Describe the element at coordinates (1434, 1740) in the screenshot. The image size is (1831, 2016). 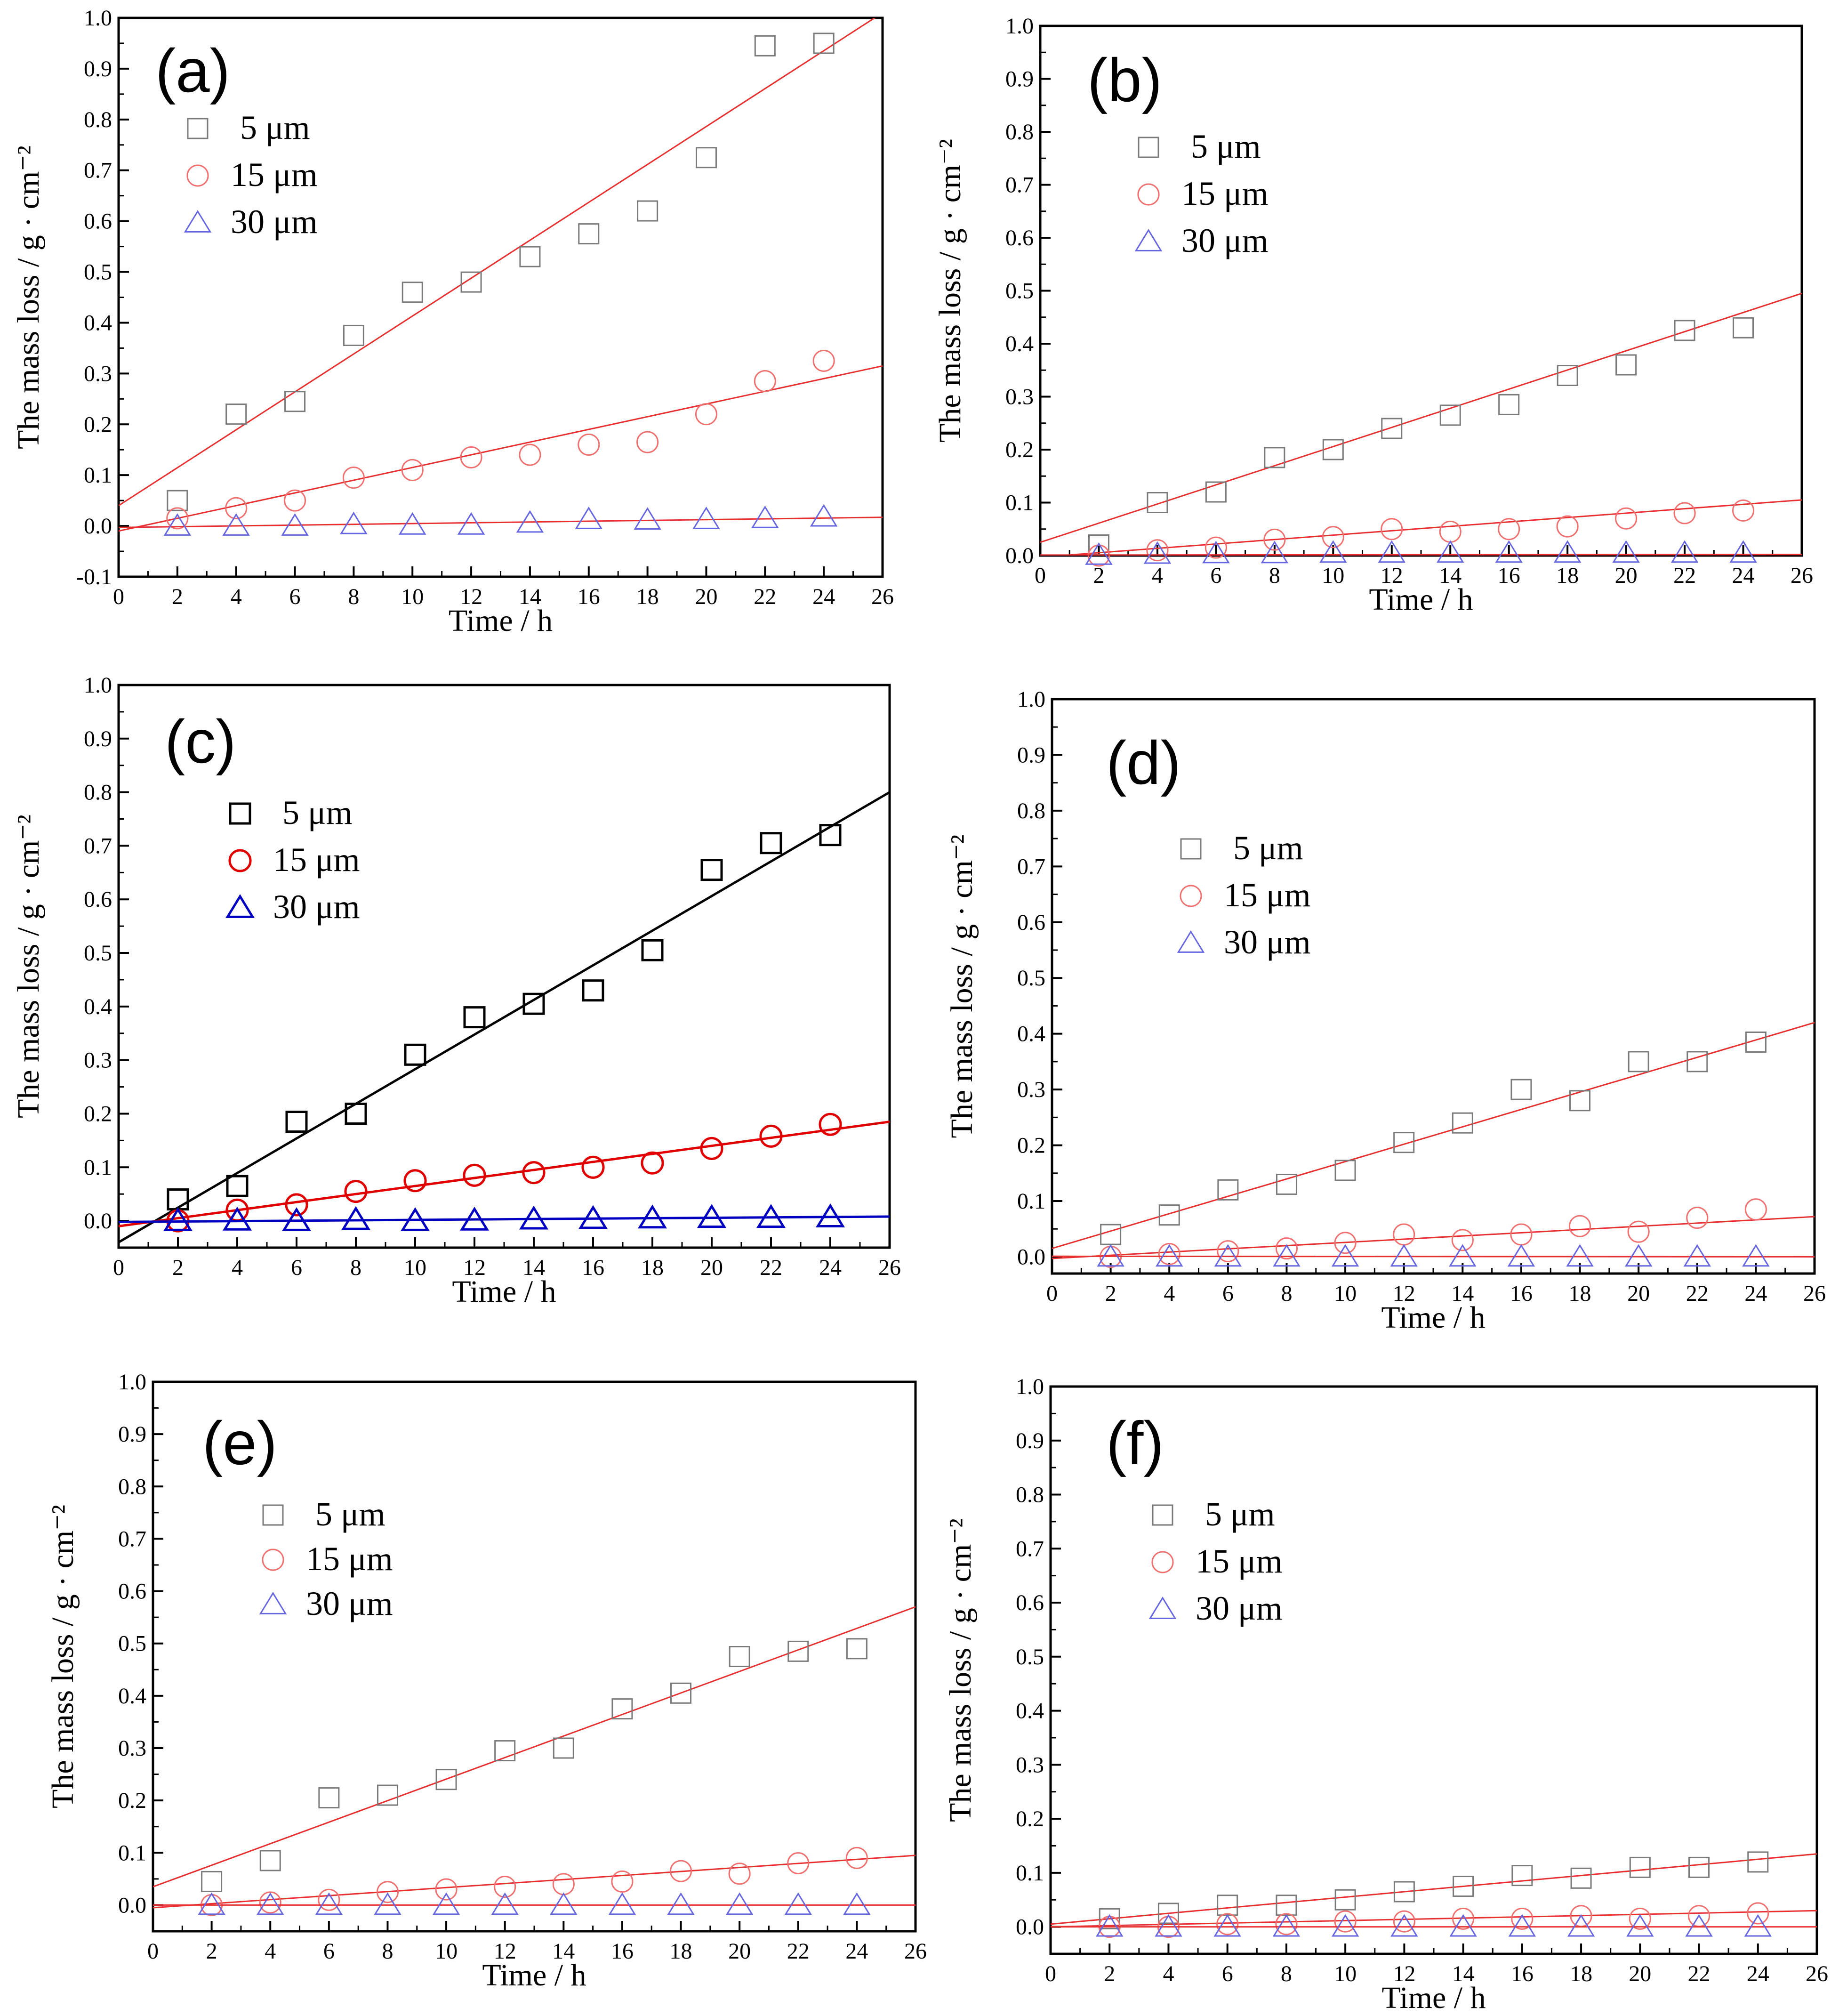
I see `series-1: 15 μm` at that location.